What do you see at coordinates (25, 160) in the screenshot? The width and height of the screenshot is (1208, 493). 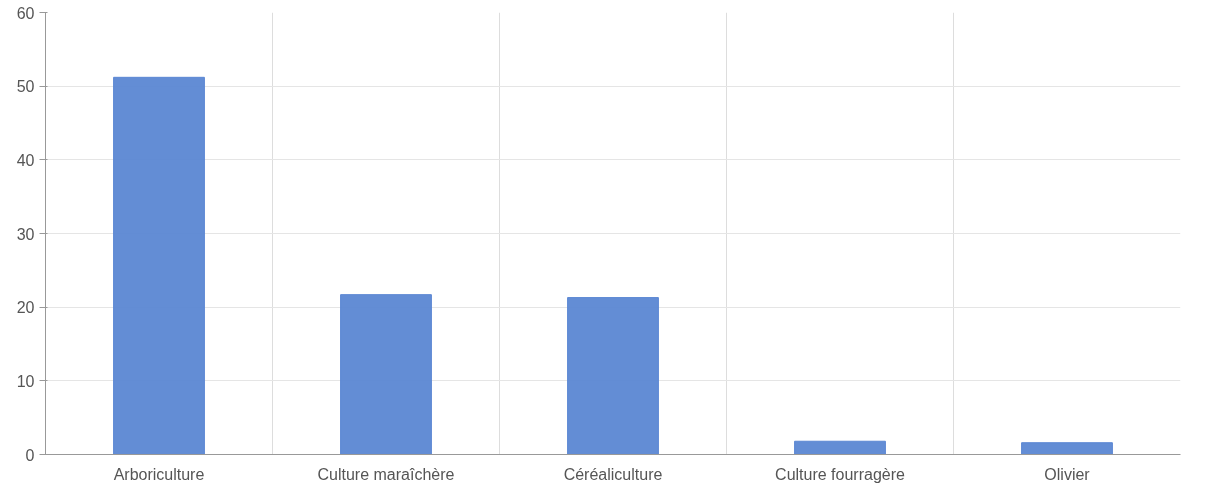 I see `y-tick-label: 40` at bounding box center [25, 160].